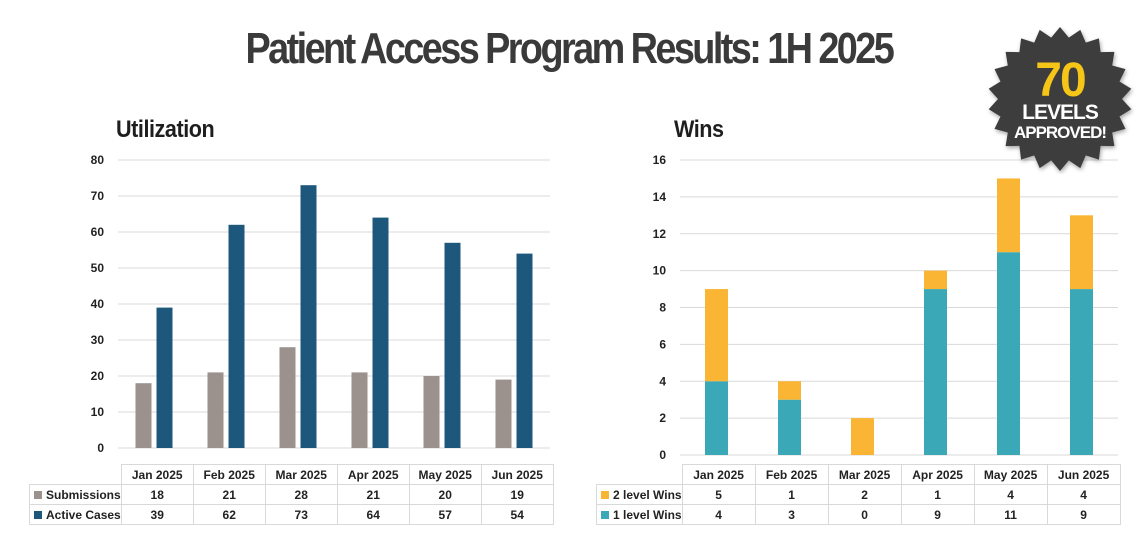  What do you see at coordinates (662, 418) in the screenshot?
I see `y-tick-label: 2` at bounding box center [662, 418].